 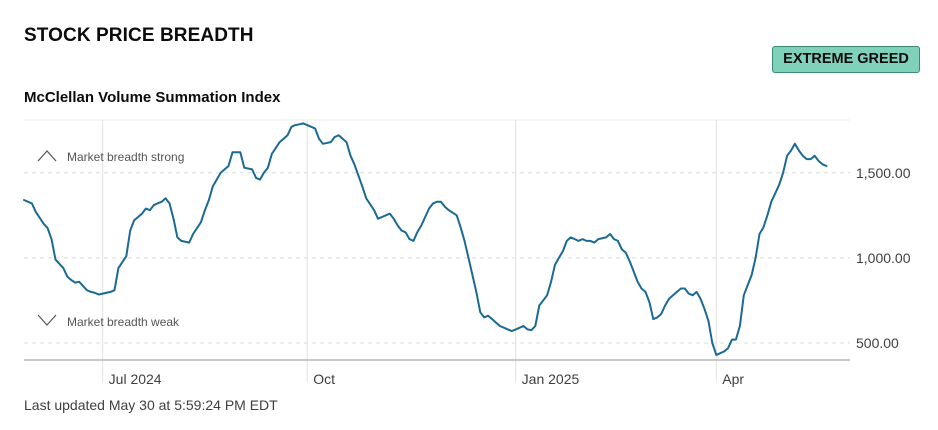 I want to click on chart-title: McClellan Volume Summation Index, so click(x=152, y=97).